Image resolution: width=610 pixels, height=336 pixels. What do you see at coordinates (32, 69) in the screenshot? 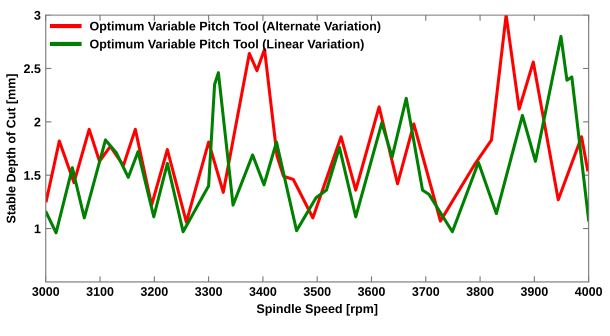
I see `y-tick-label: 2.5` at bounding box center [32, 69].